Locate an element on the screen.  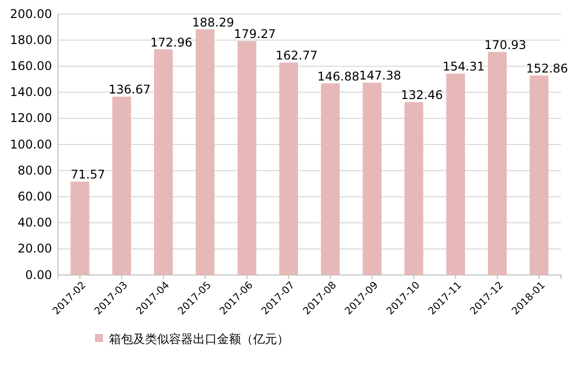
y-tick-label: 40.00 is located at coordinates (35, 223).